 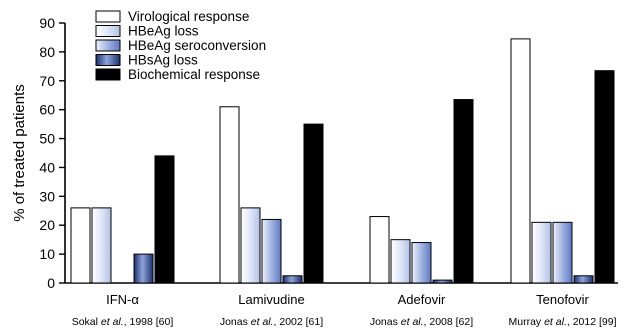 I want to click on y-tick-label: 60, so click(x=47, y=110).